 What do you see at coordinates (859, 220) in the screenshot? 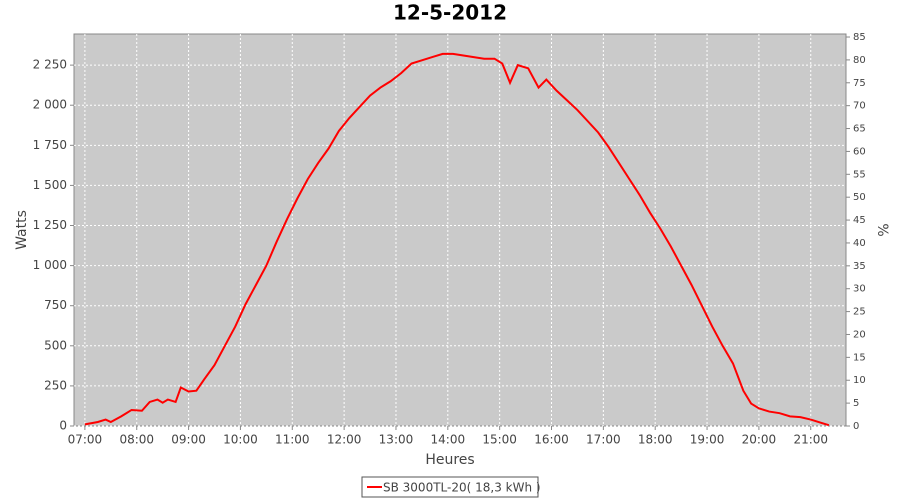
I see `y2-tick-label: 45` at bounding box center [859, 220].